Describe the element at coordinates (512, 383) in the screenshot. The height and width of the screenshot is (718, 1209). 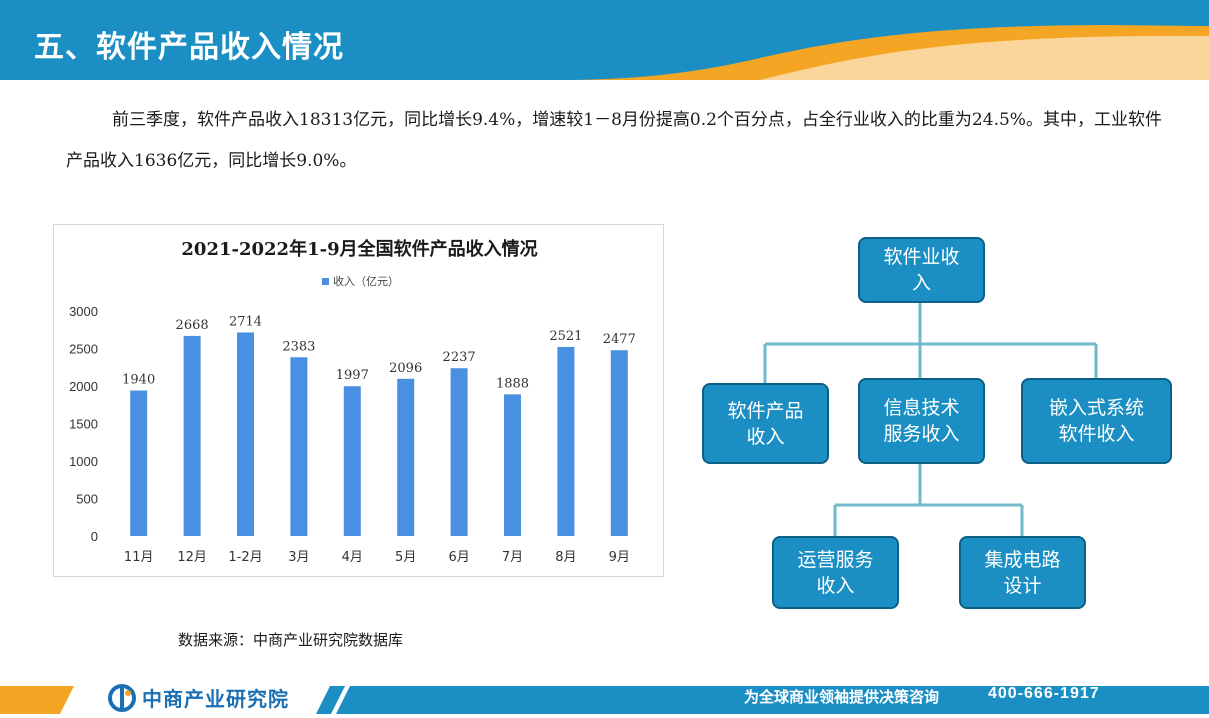
I see `bar-value-label: 1888` at that location.